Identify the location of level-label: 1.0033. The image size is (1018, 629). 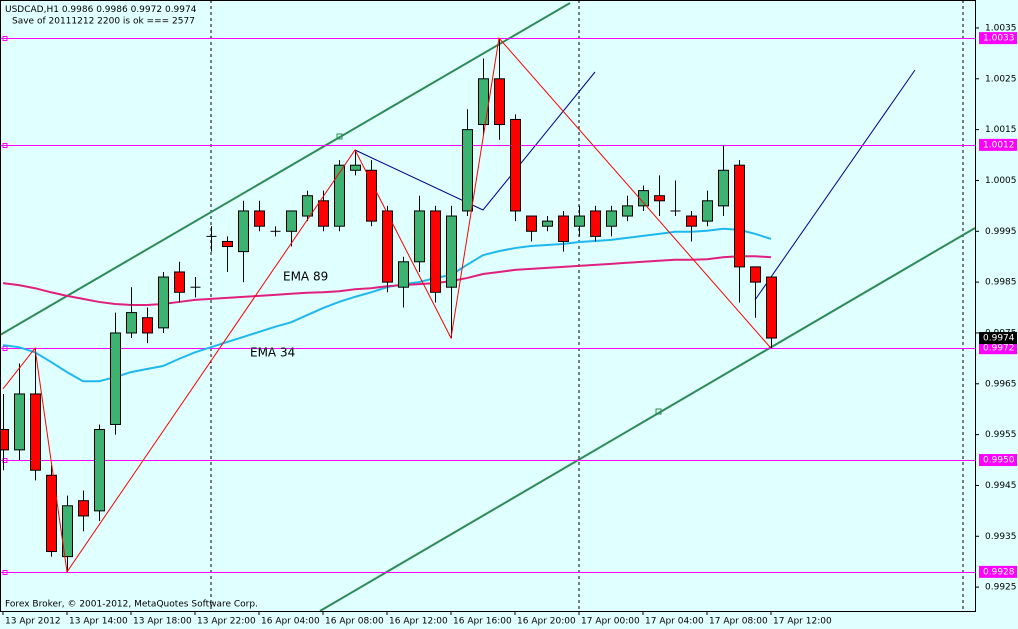
(999, 39).